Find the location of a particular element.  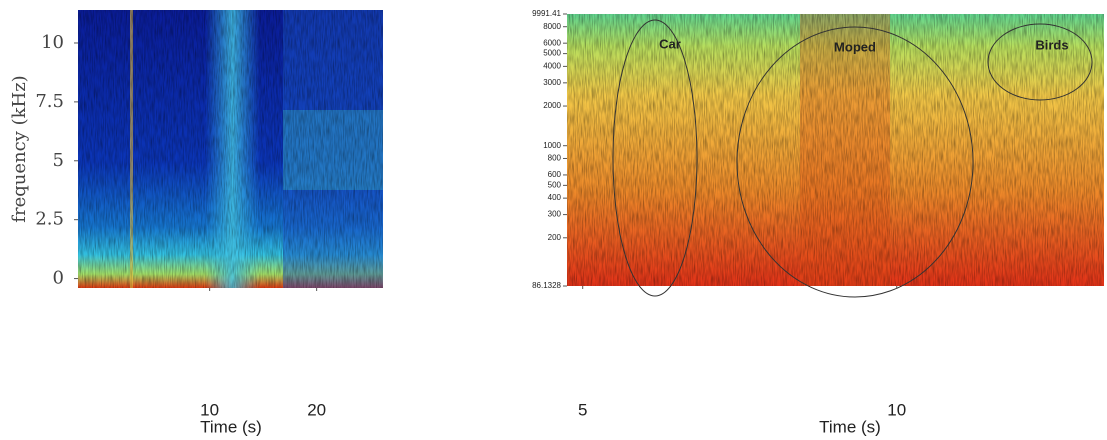

y-tick-label: 1000 is located at coordinates (552, 145).